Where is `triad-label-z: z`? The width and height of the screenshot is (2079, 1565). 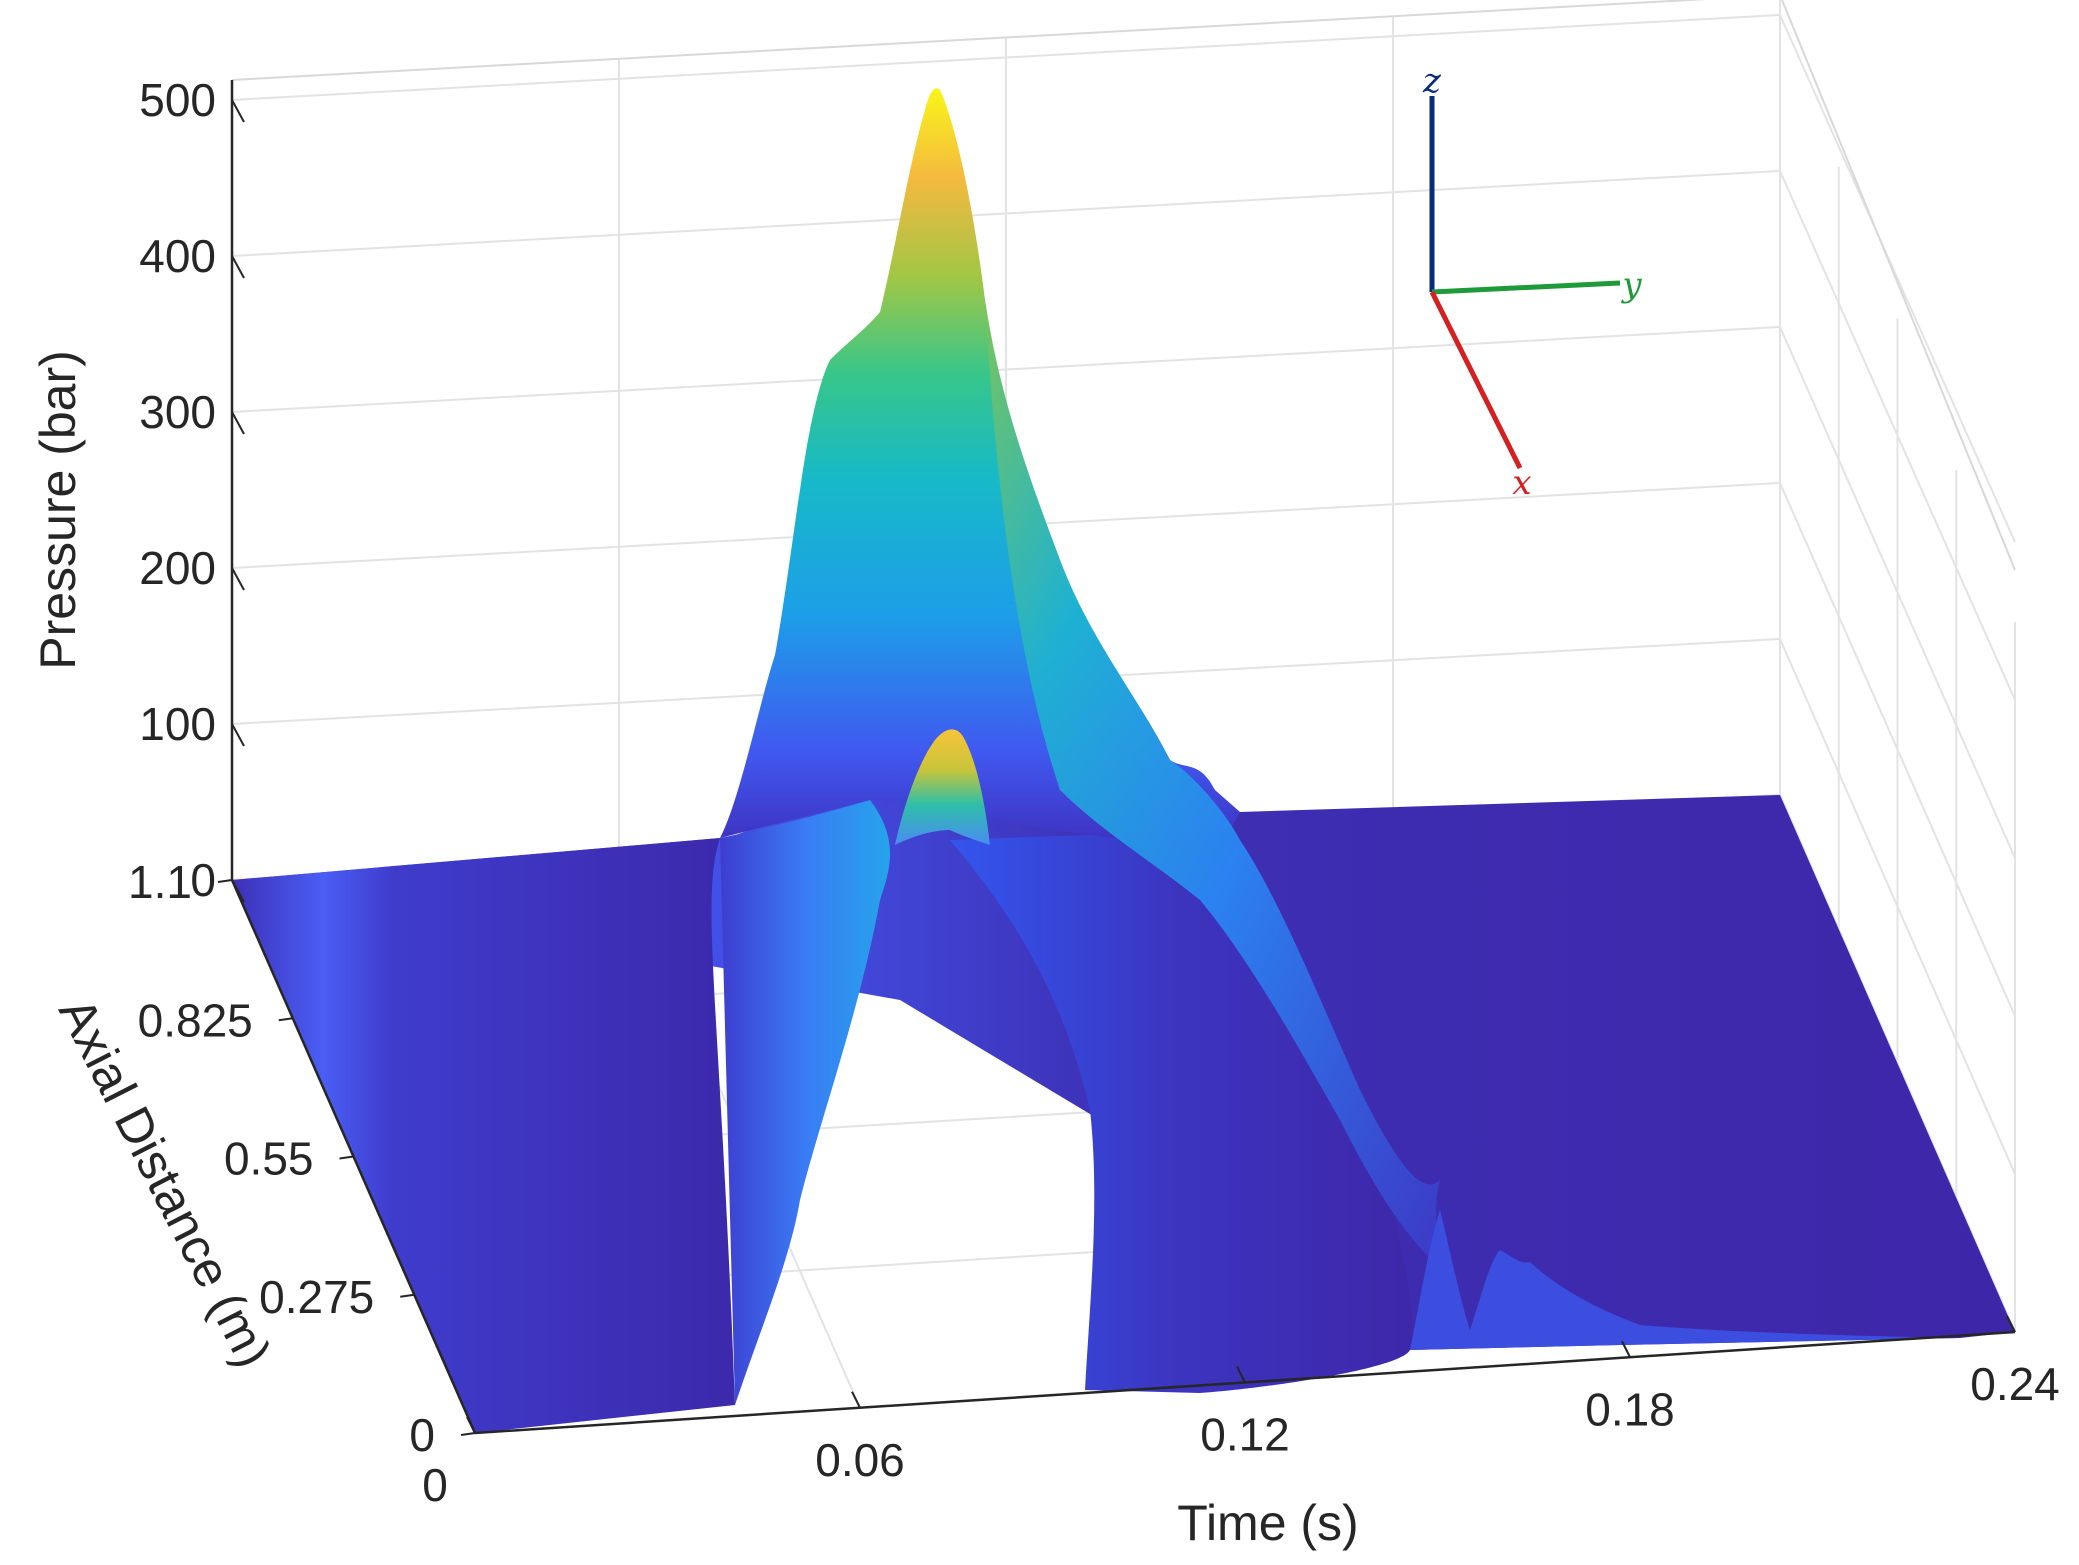
triad-label-z: z is located at coordinates (1432, 81).